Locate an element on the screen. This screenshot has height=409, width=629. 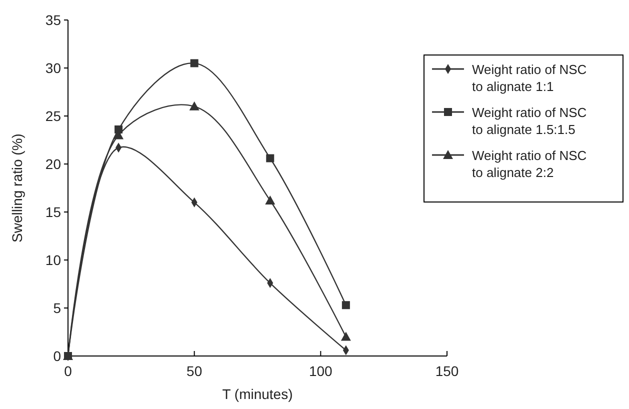
x-axis-title: T (minutes) is located at coordinates (257, 394).